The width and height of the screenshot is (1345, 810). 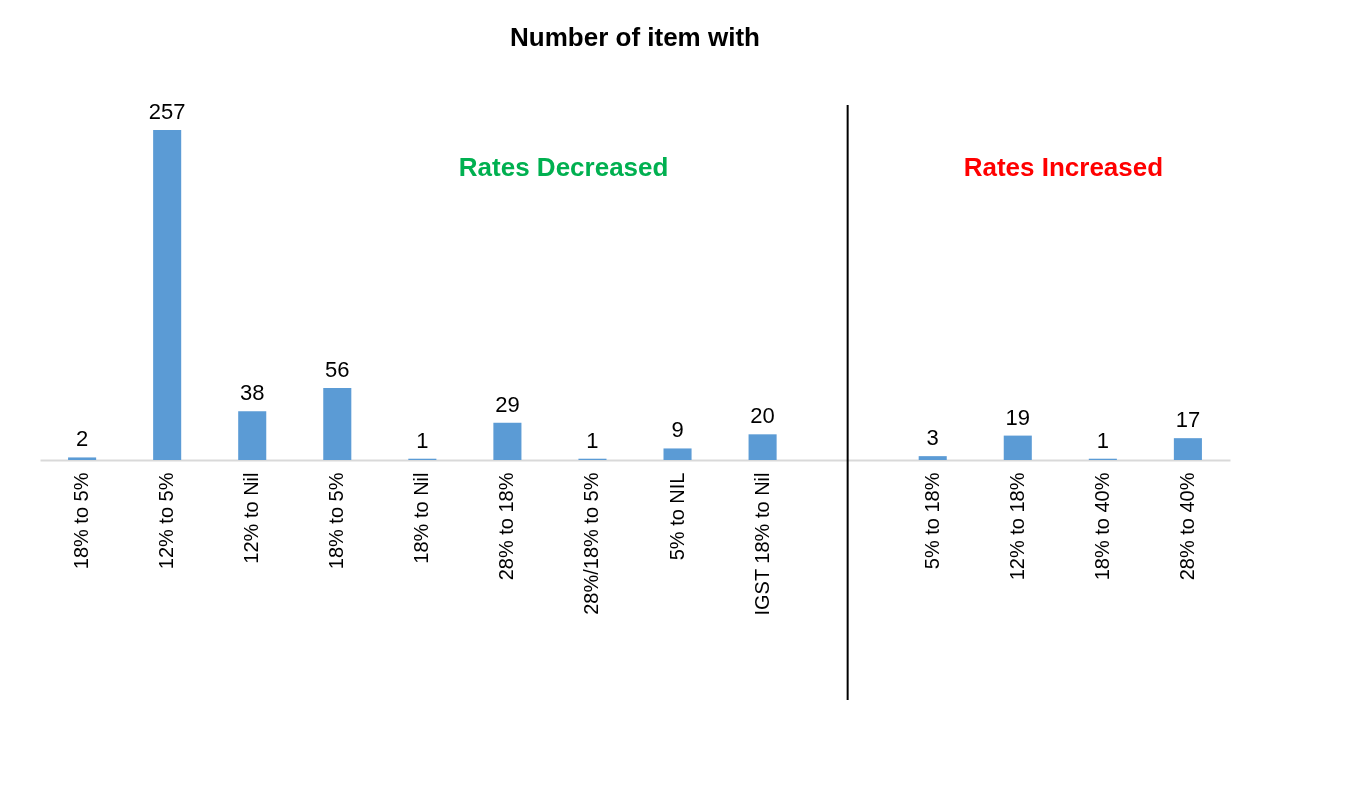 I want to click on data-label: 257, so click(x=167, y=111).